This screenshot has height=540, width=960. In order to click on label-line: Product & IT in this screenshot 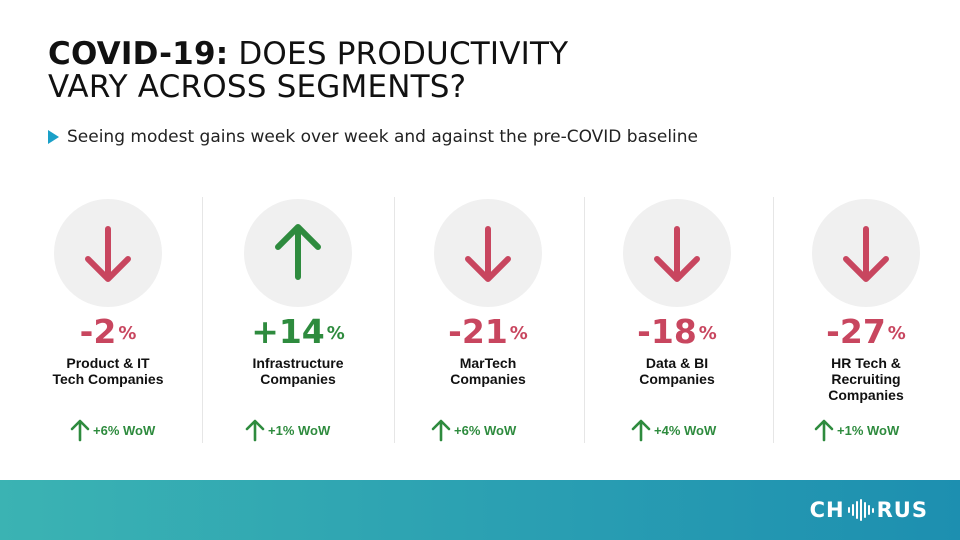, I will do `click(108, 363)`.